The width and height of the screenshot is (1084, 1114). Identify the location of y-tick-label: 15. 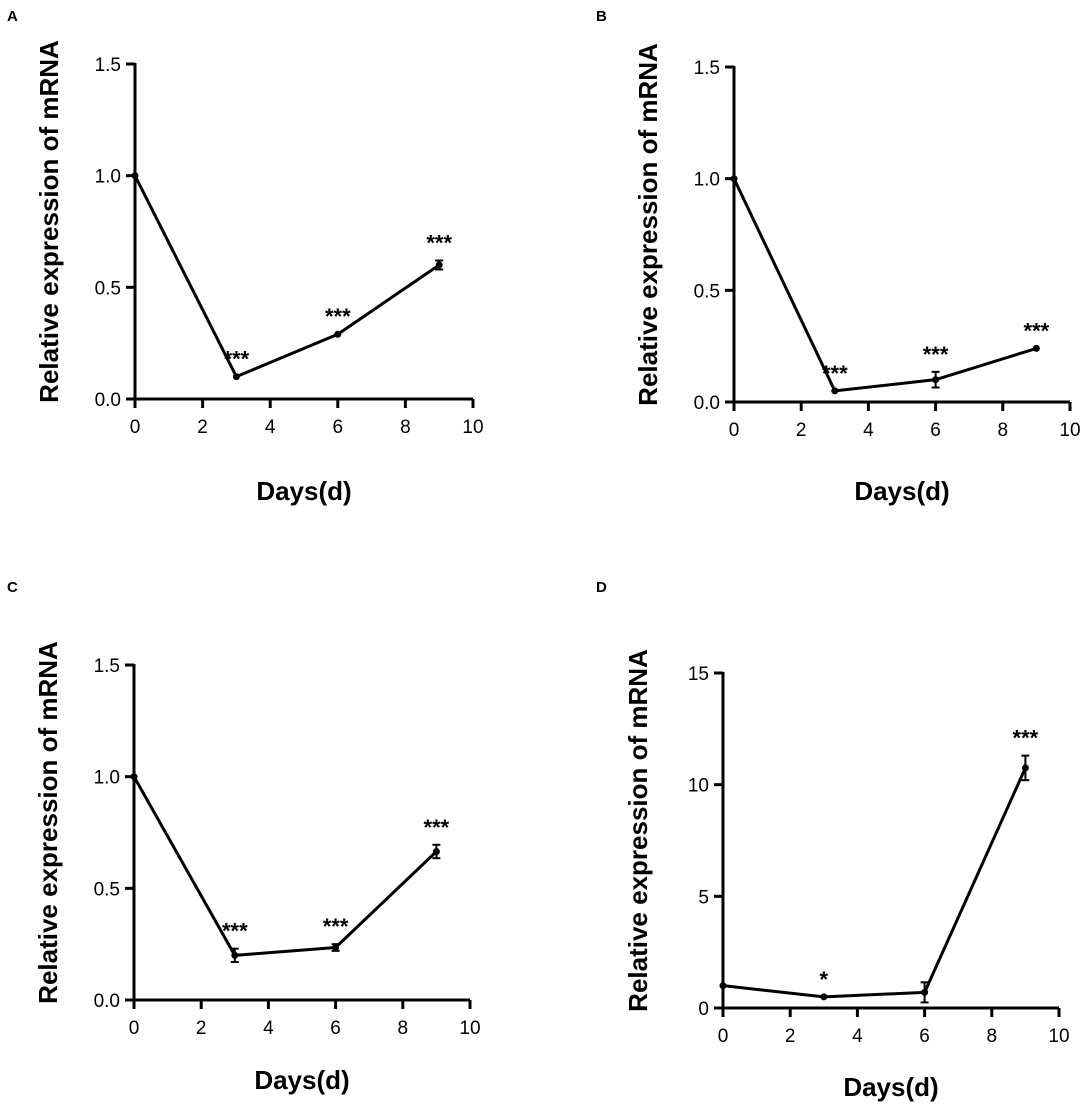
(698, 674).